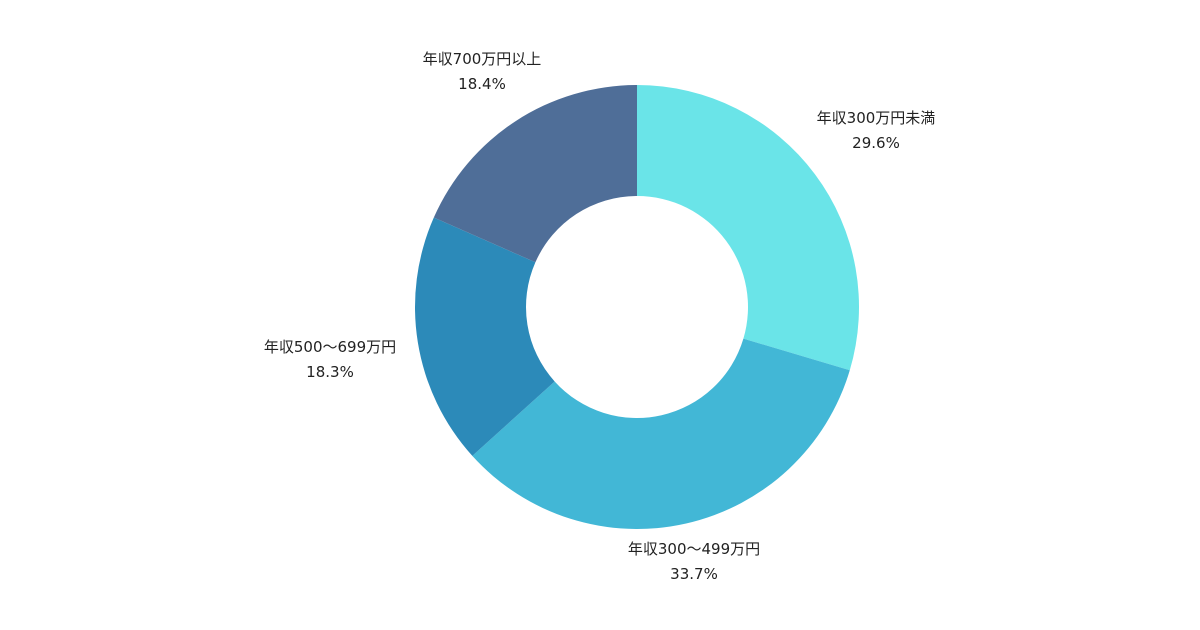  Describe the element at coordinates (330, 372) in the screenshot. I see `slice-value-label-3: 18.3%` at that location.